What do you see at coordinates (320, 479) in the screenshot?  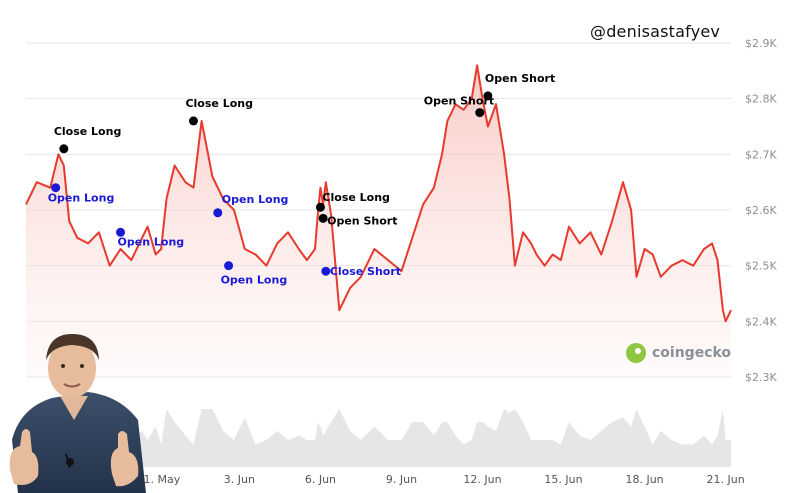 I see `x-tick-label: 6. Jun` at bounding box center [320, 479].